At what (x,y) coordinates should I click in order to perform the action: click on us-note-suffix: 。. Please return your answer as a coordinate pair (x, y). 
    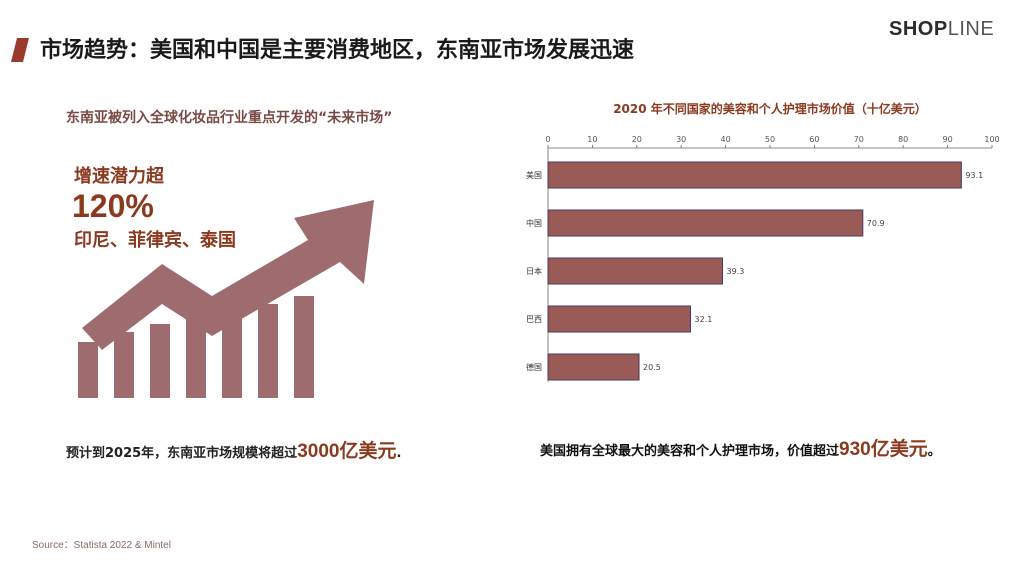
    Looking at the image, I should click on (934, 451).